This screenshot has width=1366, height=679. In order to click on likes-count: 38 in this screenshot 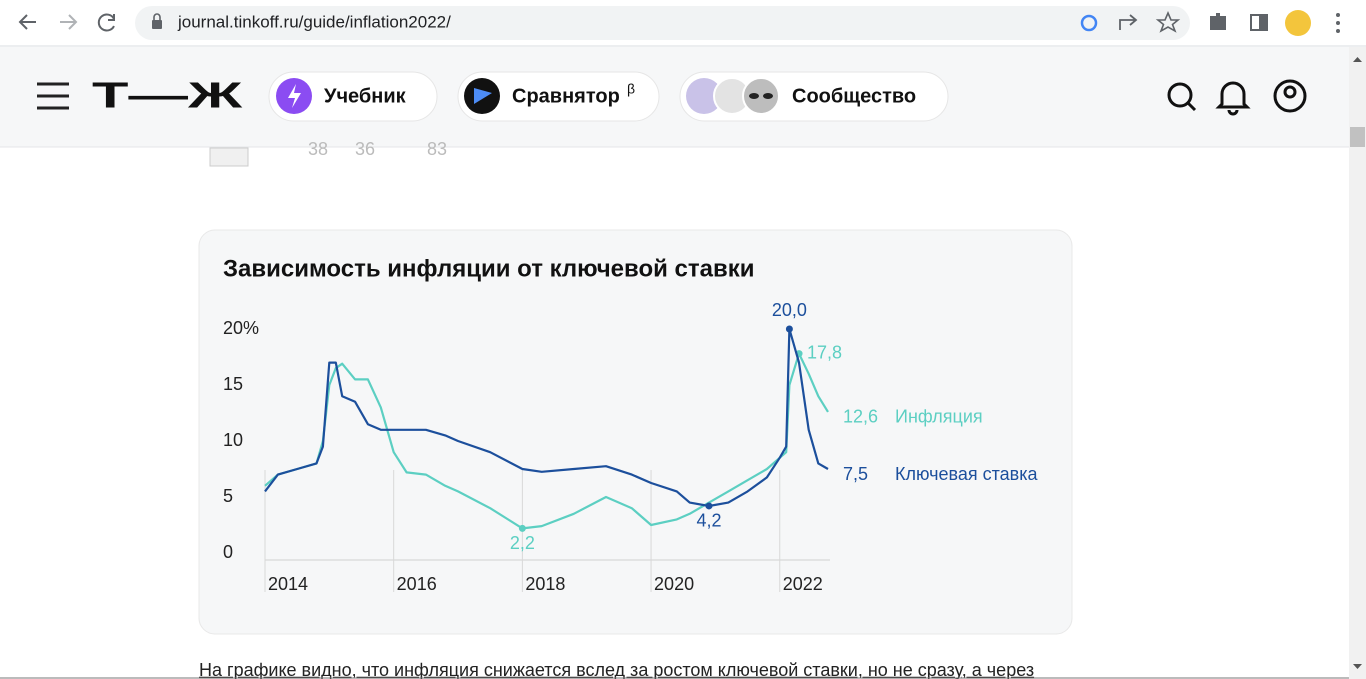, I will do `click(318, 149)`.